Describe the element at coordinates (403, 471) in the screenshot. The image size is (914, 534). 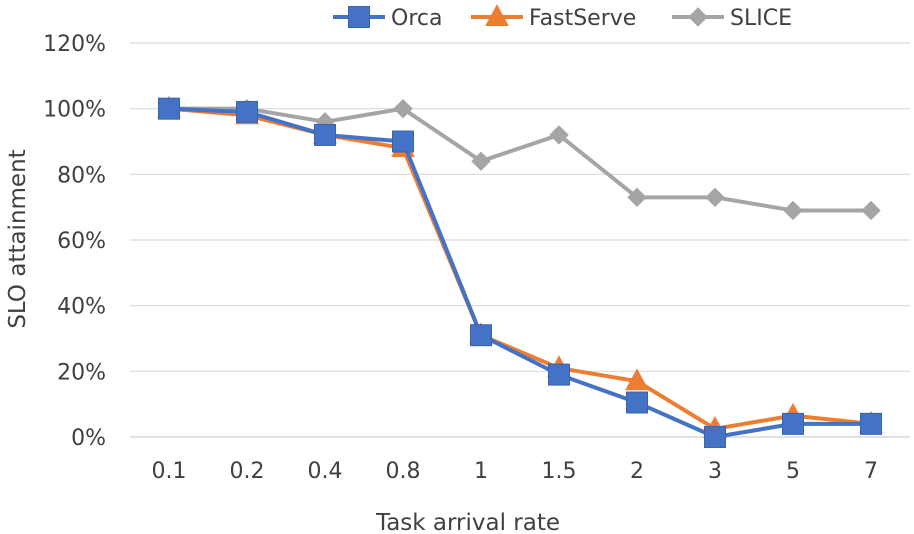
I see `x-tick-label: 0.8` at that location.